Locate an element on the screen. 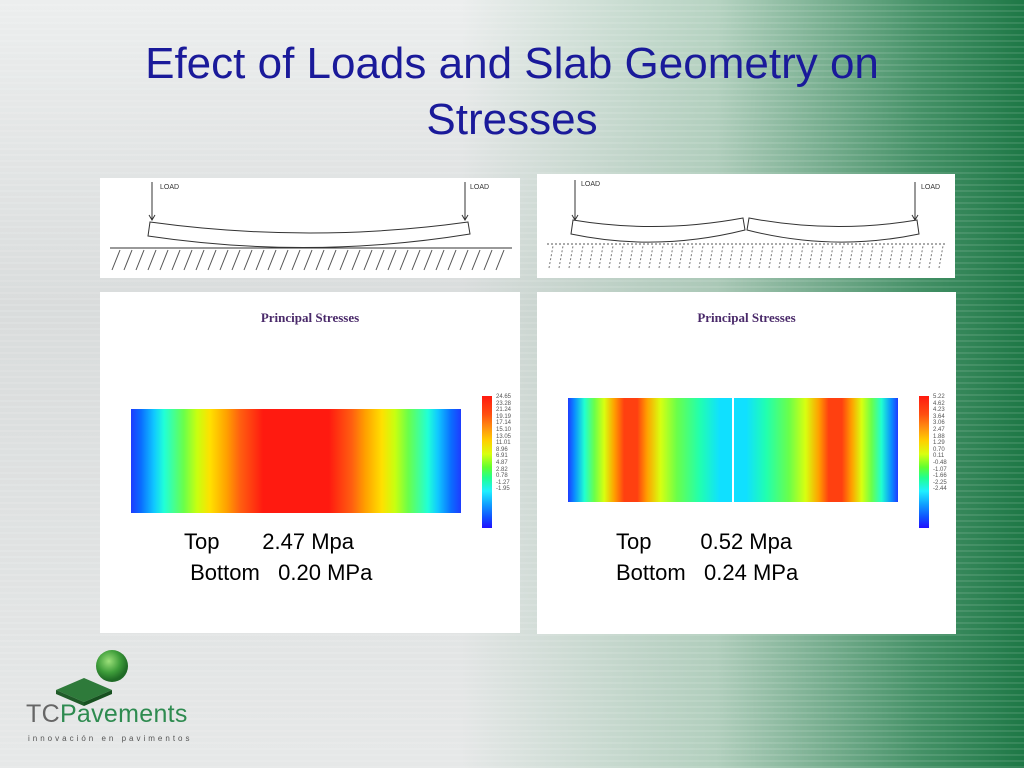  legend-tick-right: 3.06 is located at coordinates (939, 423).